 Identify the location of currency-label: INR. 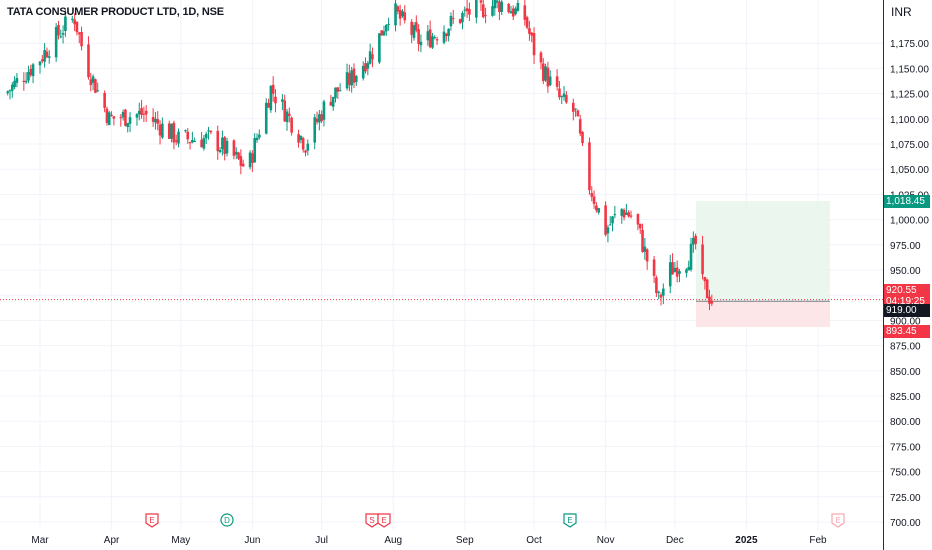
(901, 12).